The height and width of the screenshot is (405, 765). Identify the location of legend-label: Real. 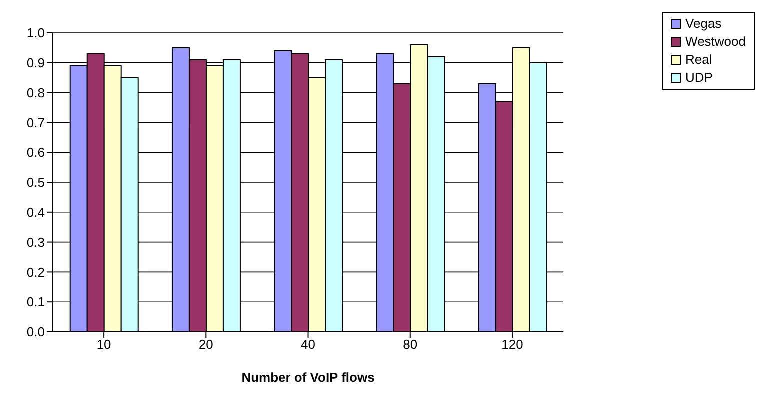
(699, 60).